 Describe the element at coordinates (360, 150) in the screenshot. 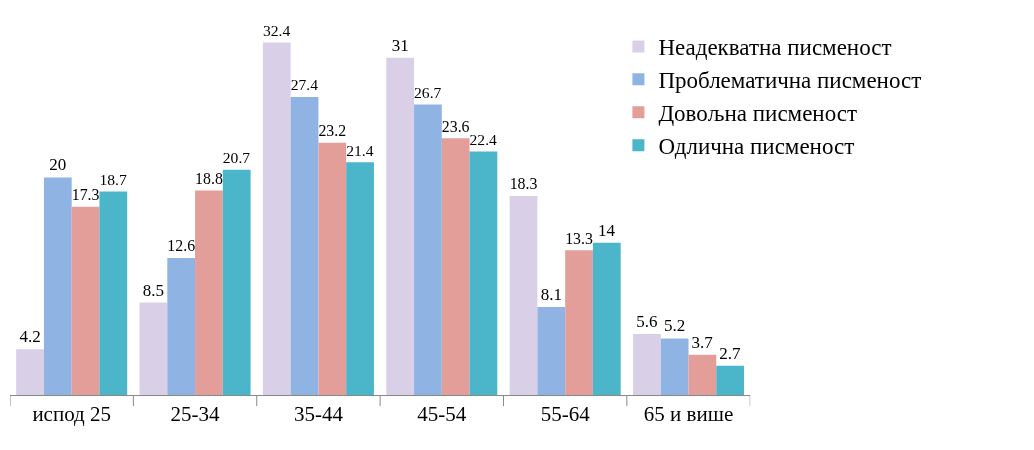

I see `data-label: 21.4` at that location.